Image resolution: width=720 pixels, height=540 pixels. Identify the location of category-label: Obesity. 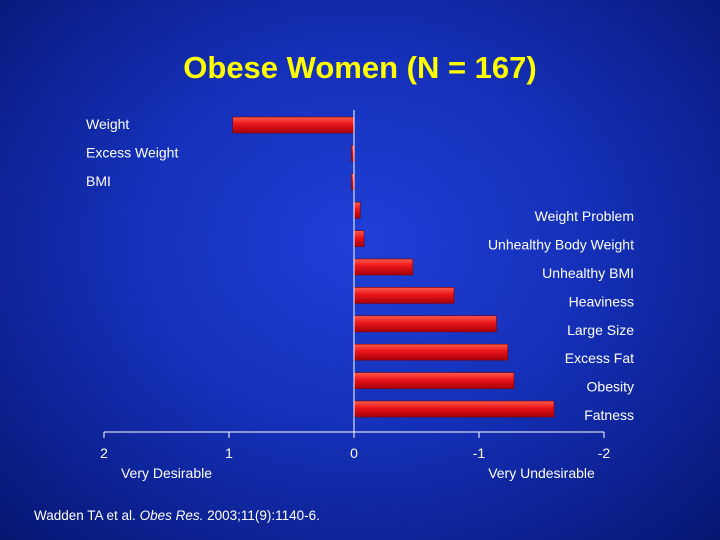
(610, 387).